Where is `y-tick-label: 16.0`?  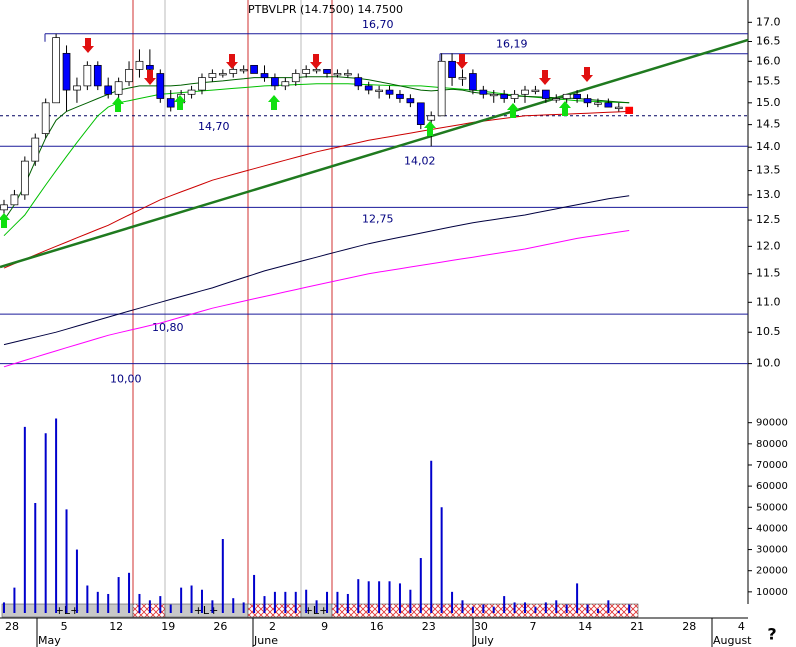 y-tick-label: 16.0 is located at coordinates (768, 60).